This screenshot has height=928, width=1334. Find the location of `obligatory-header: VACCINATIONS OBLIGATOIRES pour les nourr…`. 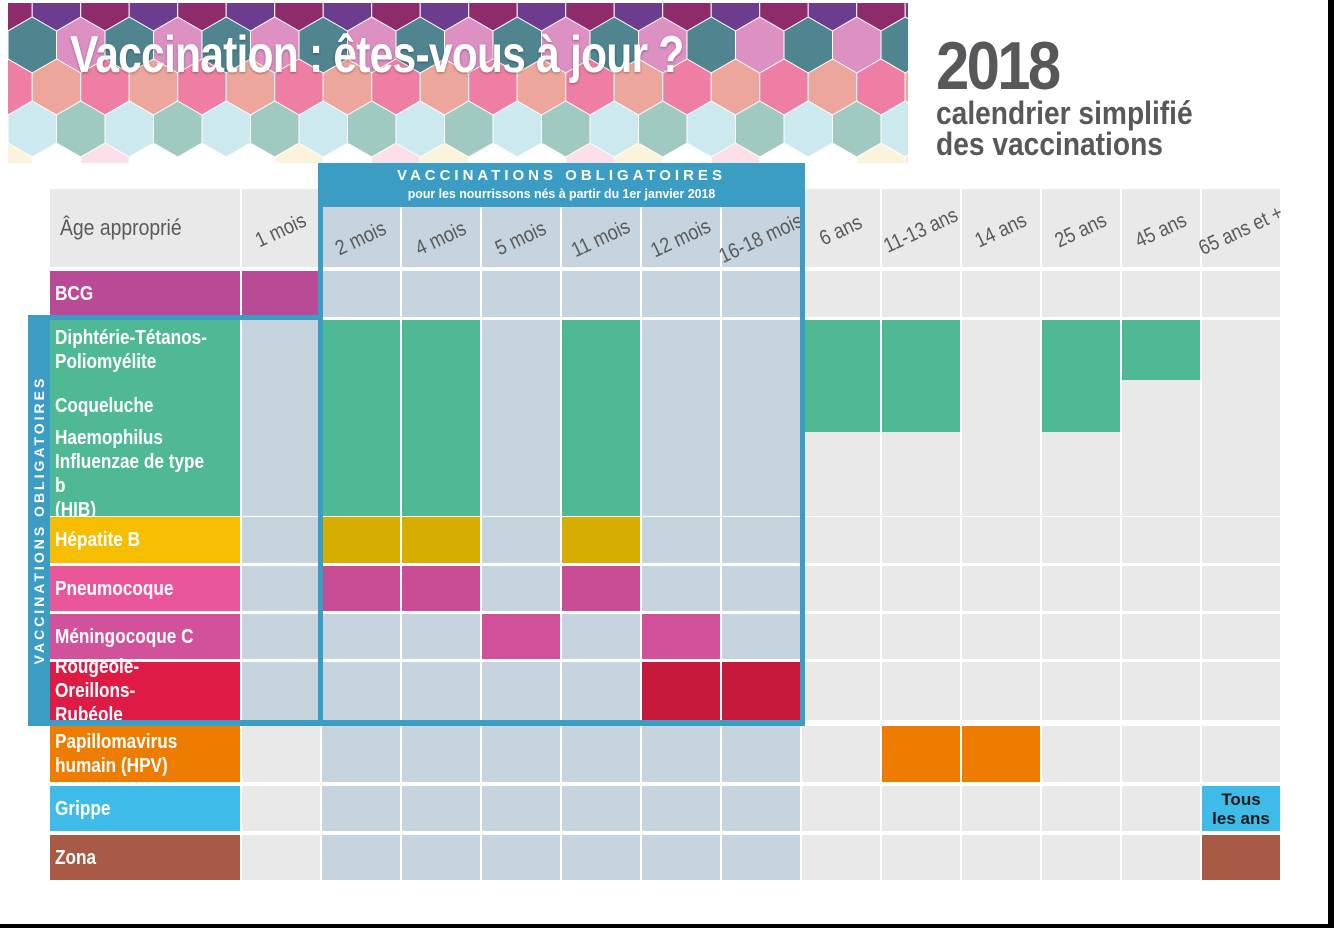

obligatory-header: VACCINATIONS OBLIGATOIRES pour les nourr… is located at coordinates (561, 185).